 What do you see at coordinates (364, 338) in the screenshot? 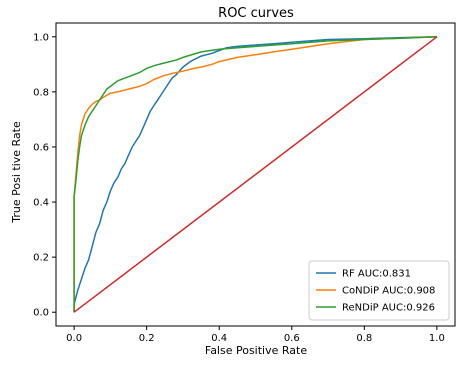
I see `x-tick-label: 0.8` at bounding box center [364, 338].